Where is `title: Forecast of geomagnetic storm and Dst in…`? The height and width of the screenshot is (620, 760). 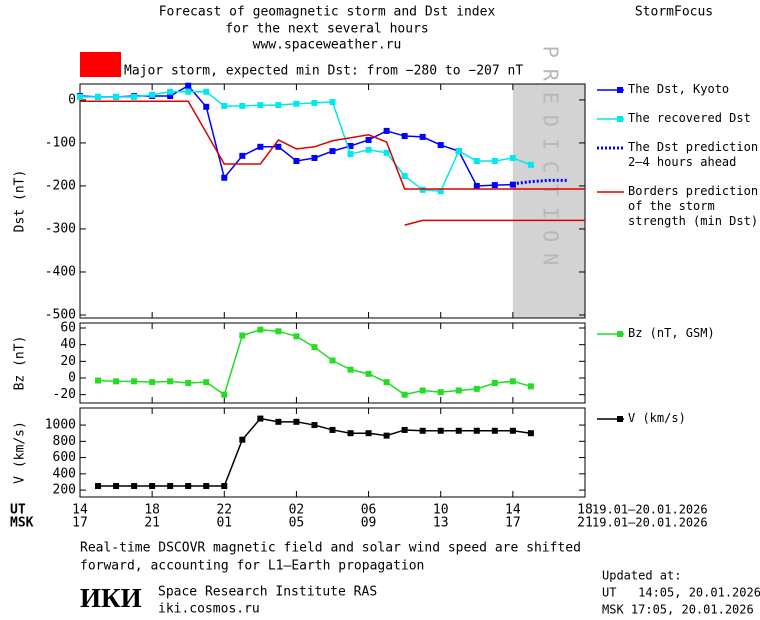 title: Forecast of geomagnetic storm and Dst in… is located at coordinates (327, 12).